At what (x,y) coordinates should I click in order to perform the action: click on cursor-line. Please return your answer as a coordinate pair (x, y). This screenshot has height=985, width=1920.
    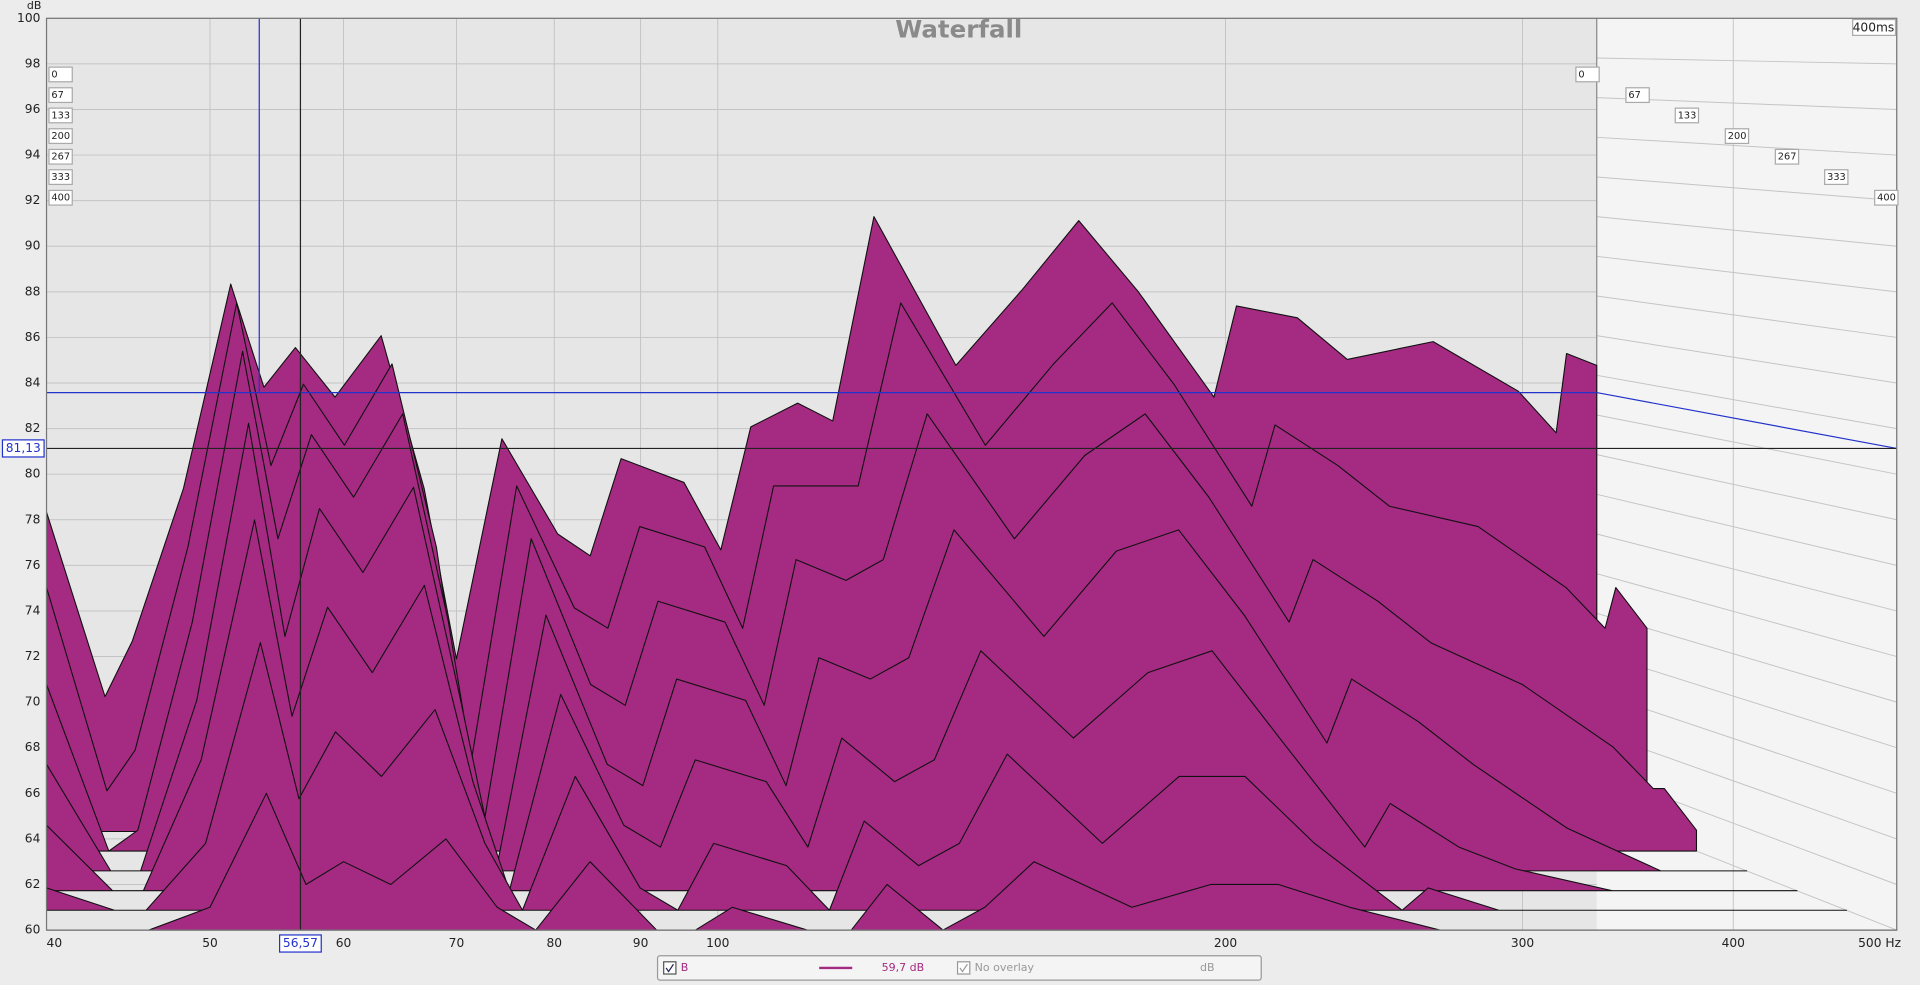
    Looking at the image, I should click on (1746, 420).